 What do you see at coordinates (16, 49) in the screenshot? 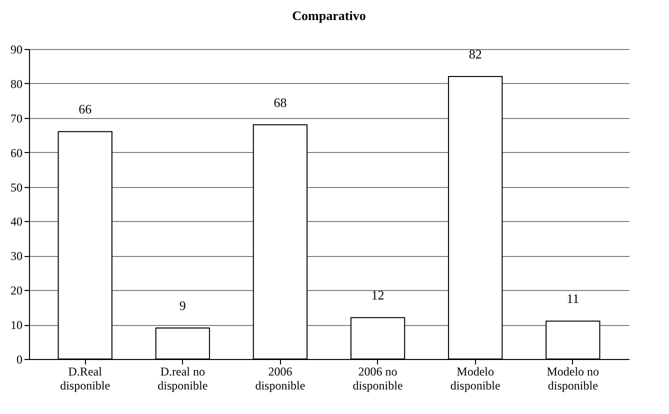
I see `y-tick-label: 90` at bounding box center [16, 49].